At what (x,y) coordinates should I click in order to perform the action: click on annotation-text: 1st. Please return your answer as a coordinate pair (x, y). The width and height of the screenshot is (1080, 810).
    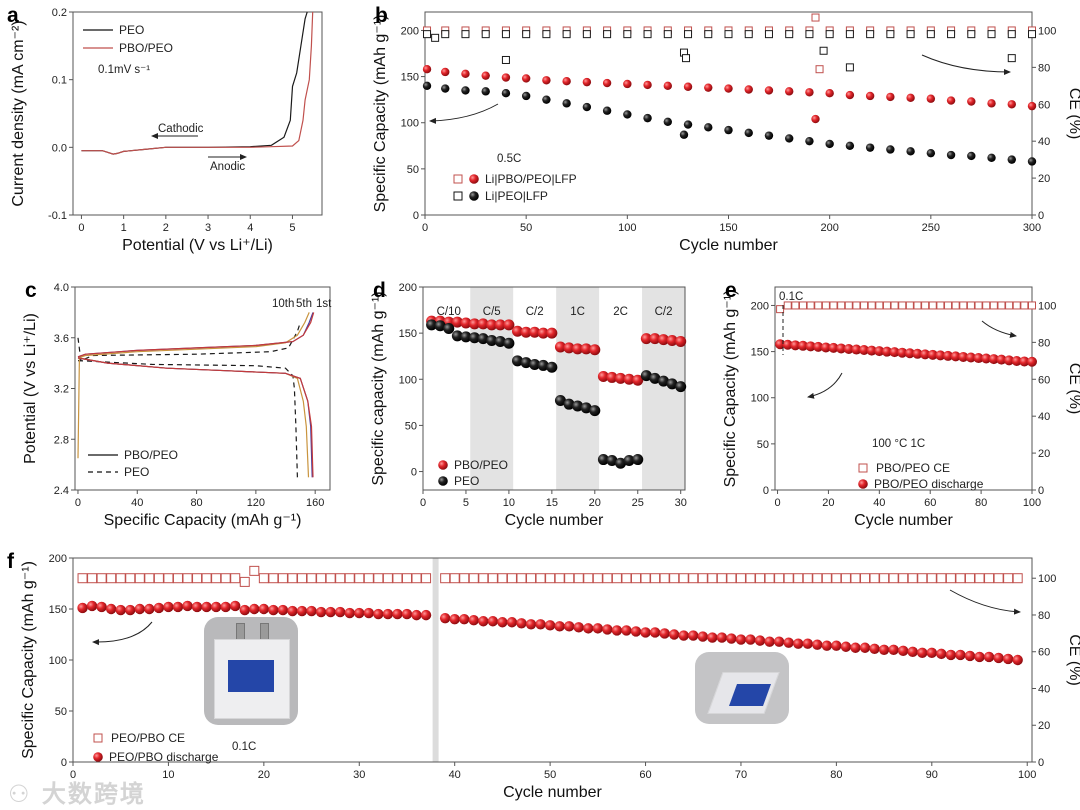
    Looking at the image, I should click on (324, 304).